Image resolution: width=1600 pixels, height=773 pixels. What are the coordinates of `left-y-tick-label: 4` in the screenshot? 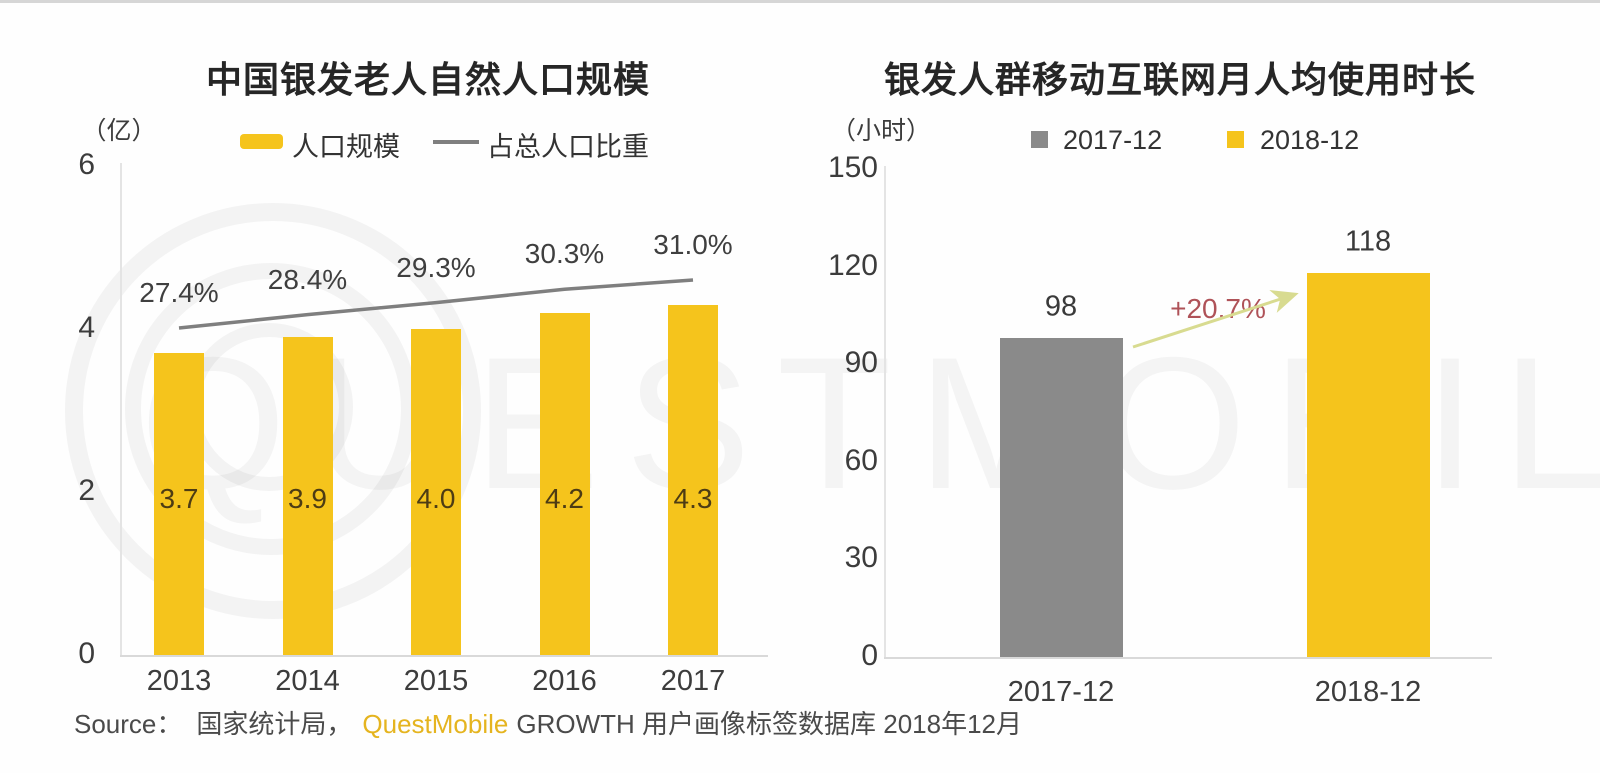 It's located at (86, 327).